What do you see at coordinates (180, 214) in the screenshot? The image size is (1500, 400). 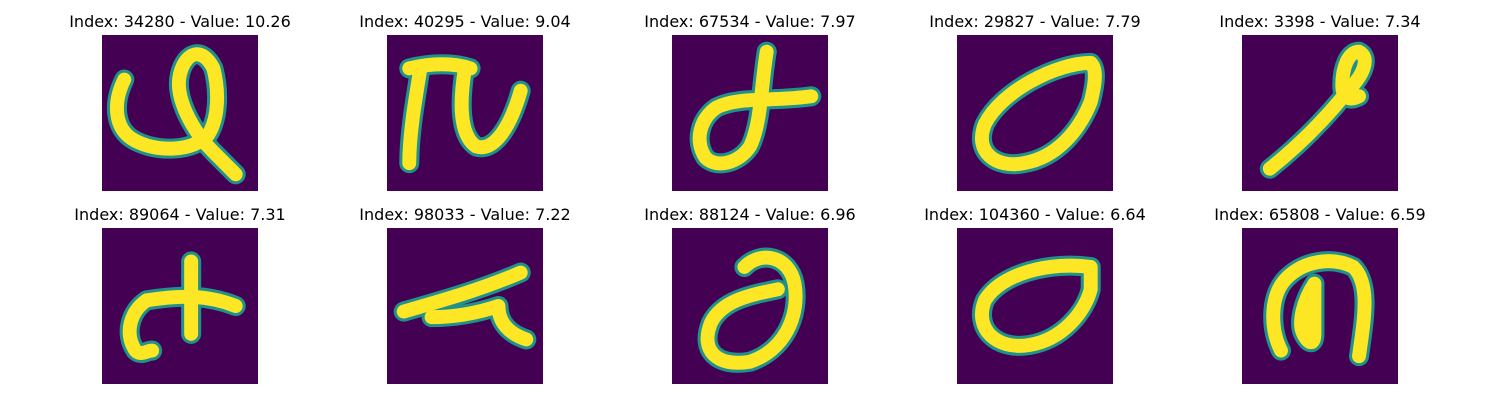 I see `panel-title: Index: 89064 - Value: 7.31` at bounding box center [180, 214].